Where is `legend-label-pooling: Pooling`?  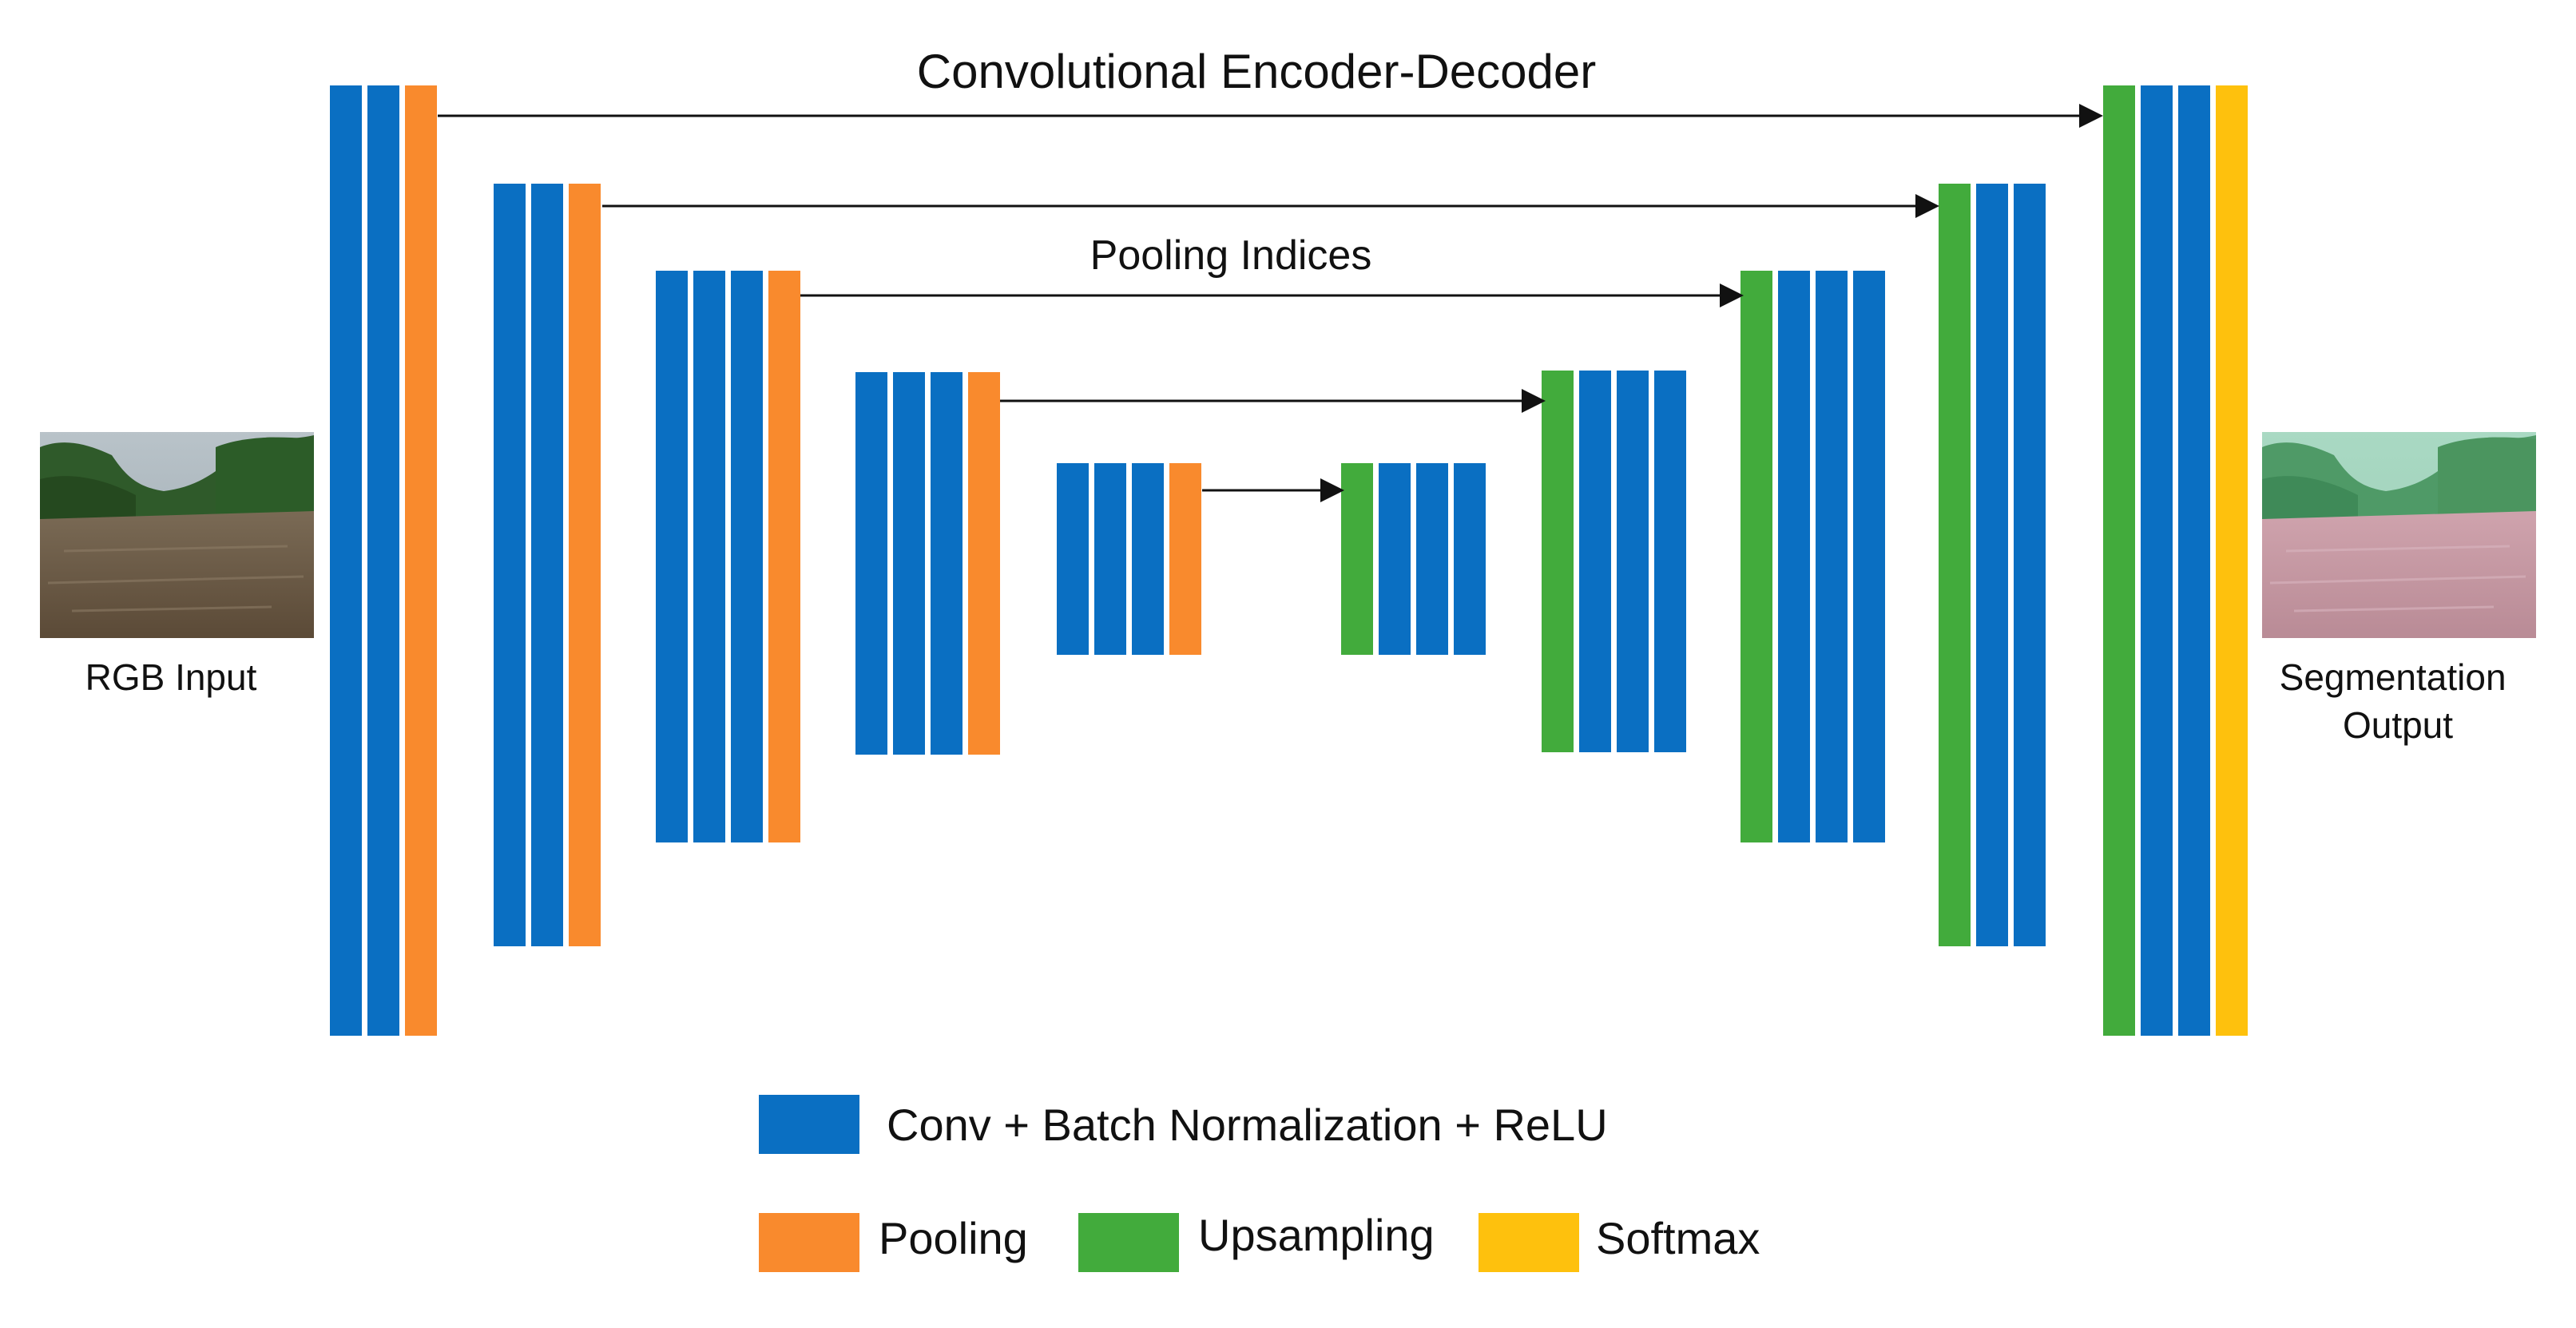 legend-label-pooling: Pooling is located at coordinates (953, 1238).